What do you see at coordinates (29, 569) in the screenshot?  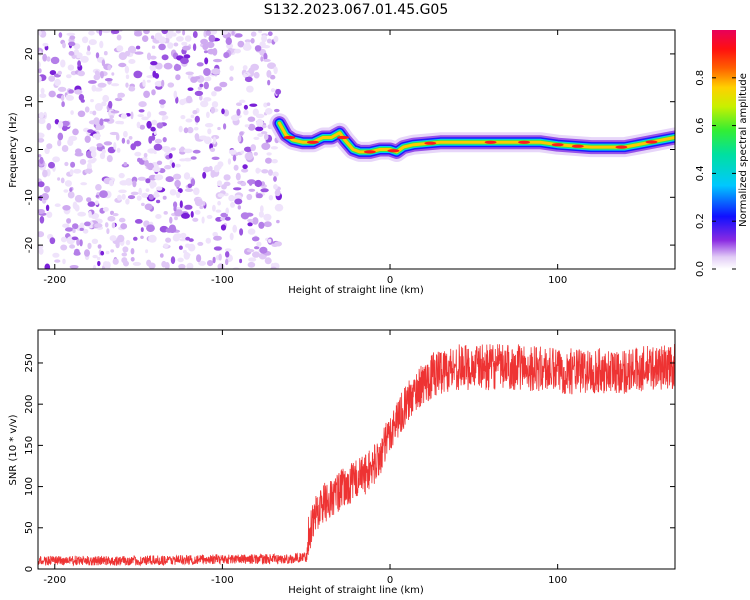 I see `snr-y-tick-label: 0` at bounding box center [29, 569].